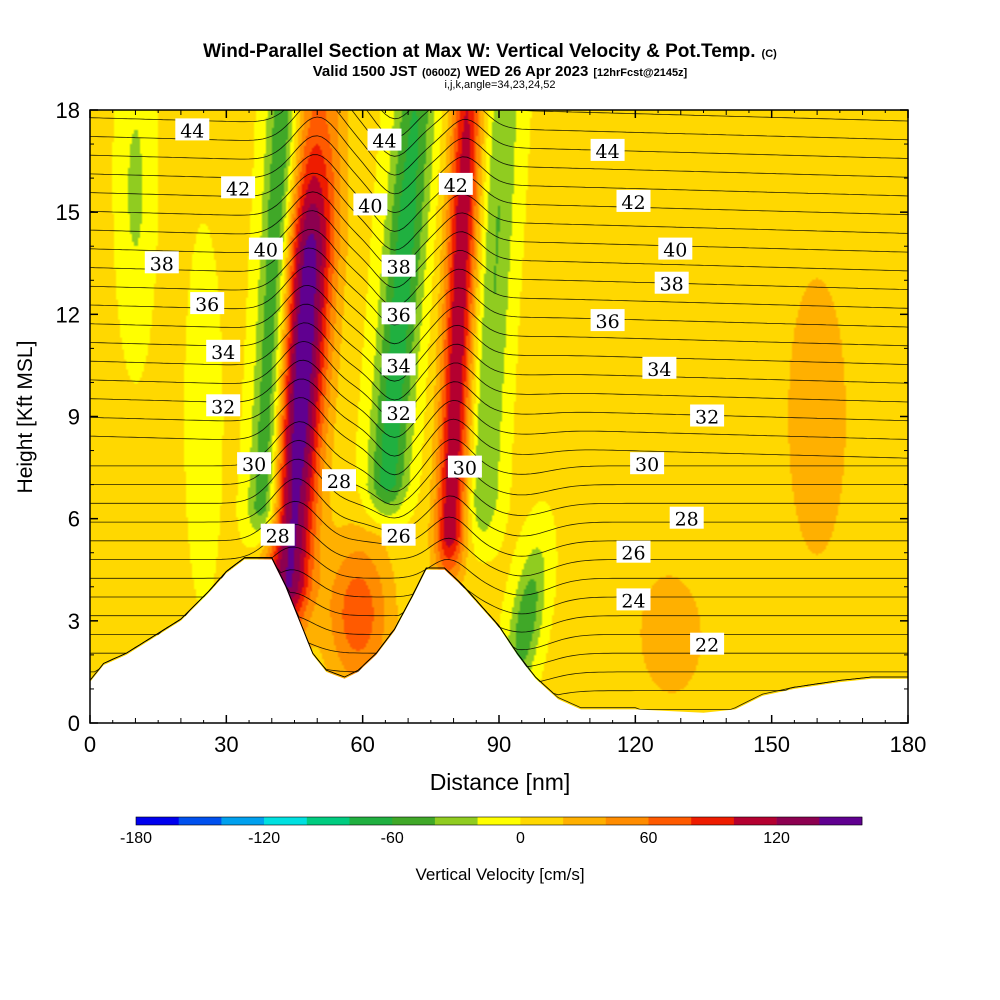  I want to click on colorbar-label: Vertical Velocity [cm/s], so click(499, 874).